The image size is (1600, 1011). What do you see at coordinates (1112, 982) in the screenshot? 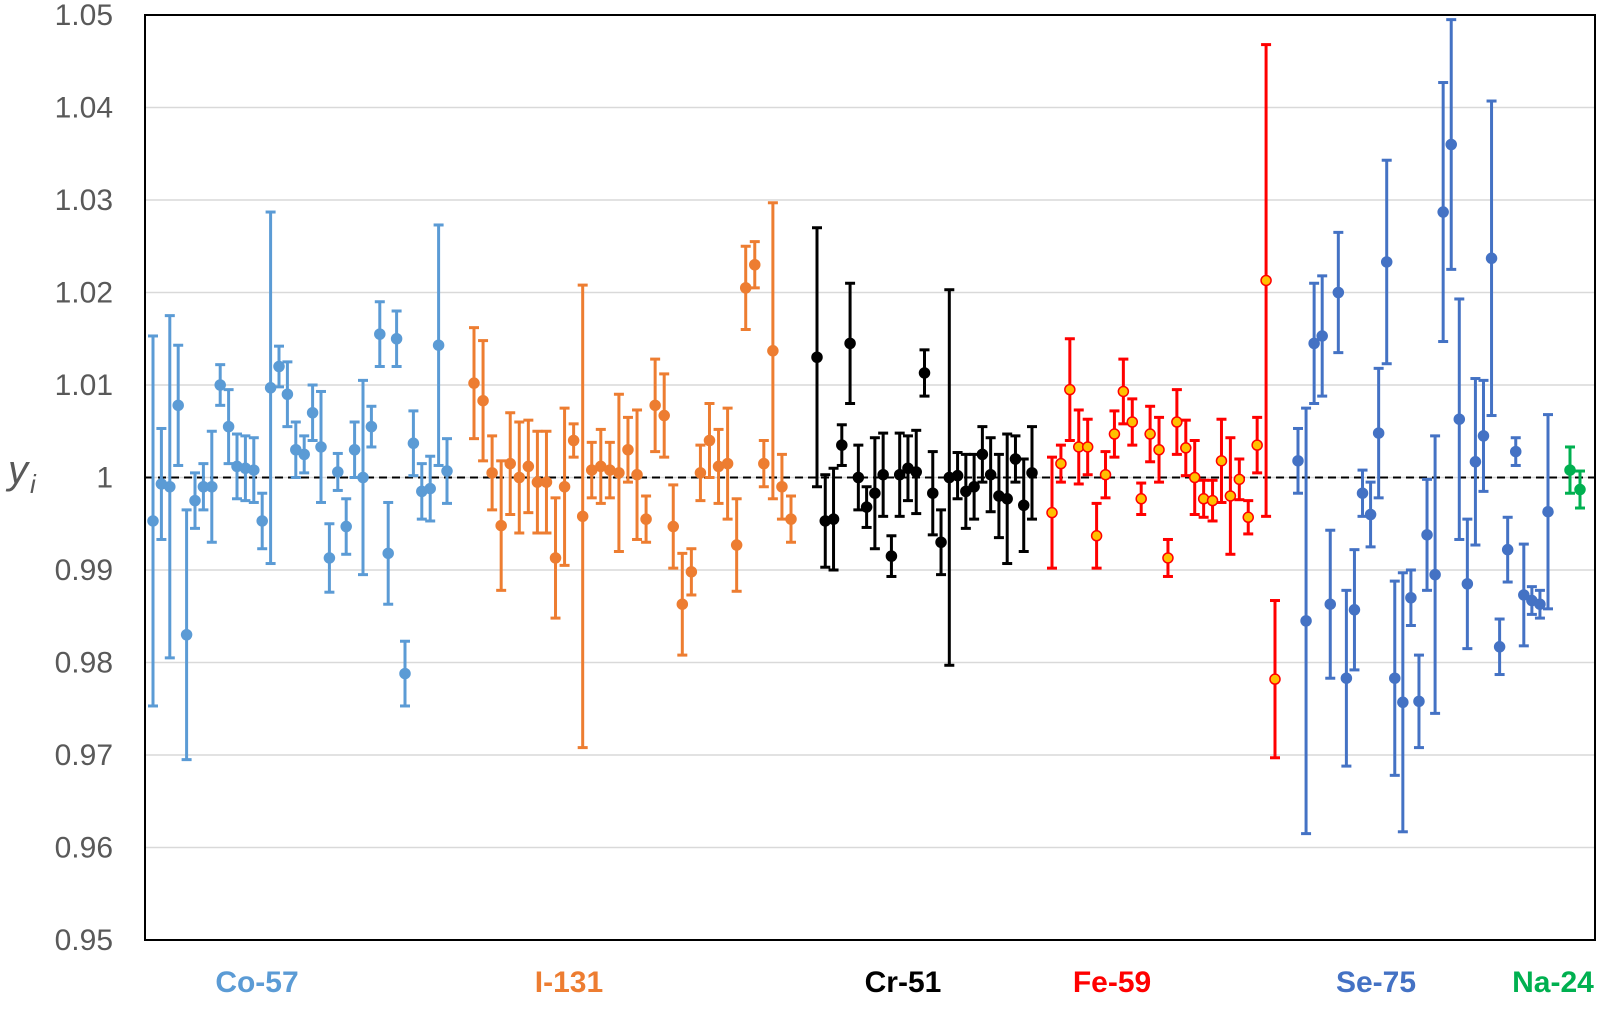
I see `group-label-fe-59: Fe-59` at bounding box center [1112, 982].